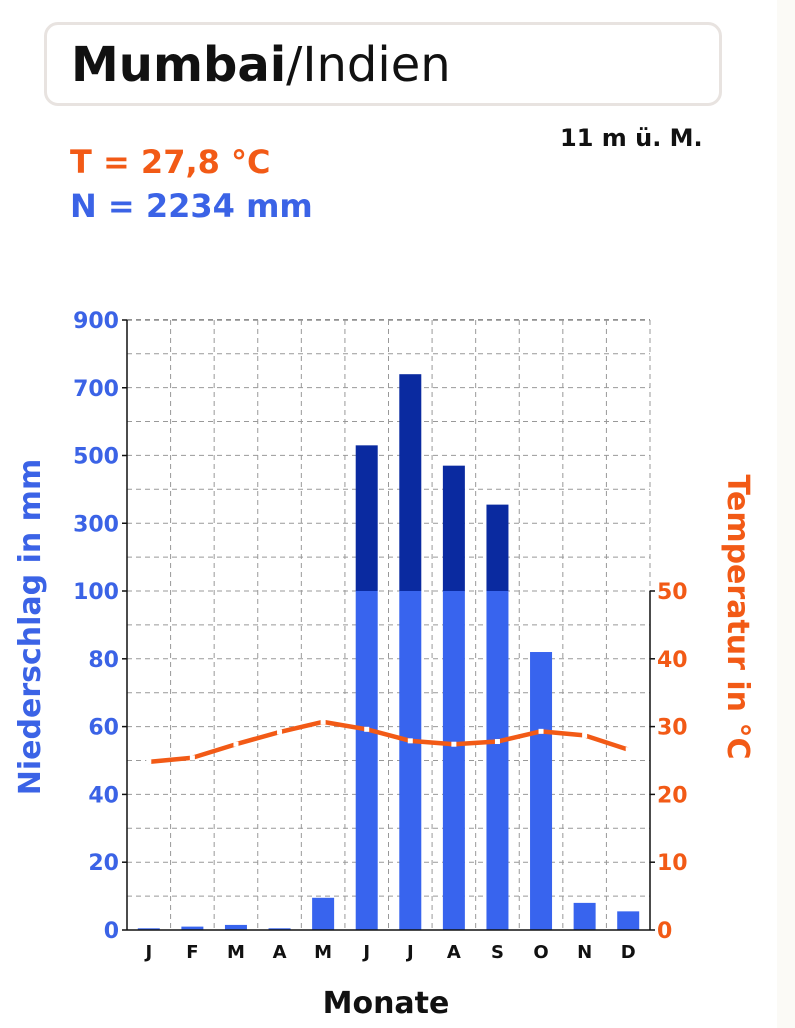 The width and height of the screenshot is (795, 1028). Describe the element at coordinates (96, 524) in the screenshot. I see `y-tick-label: 300` at that location.